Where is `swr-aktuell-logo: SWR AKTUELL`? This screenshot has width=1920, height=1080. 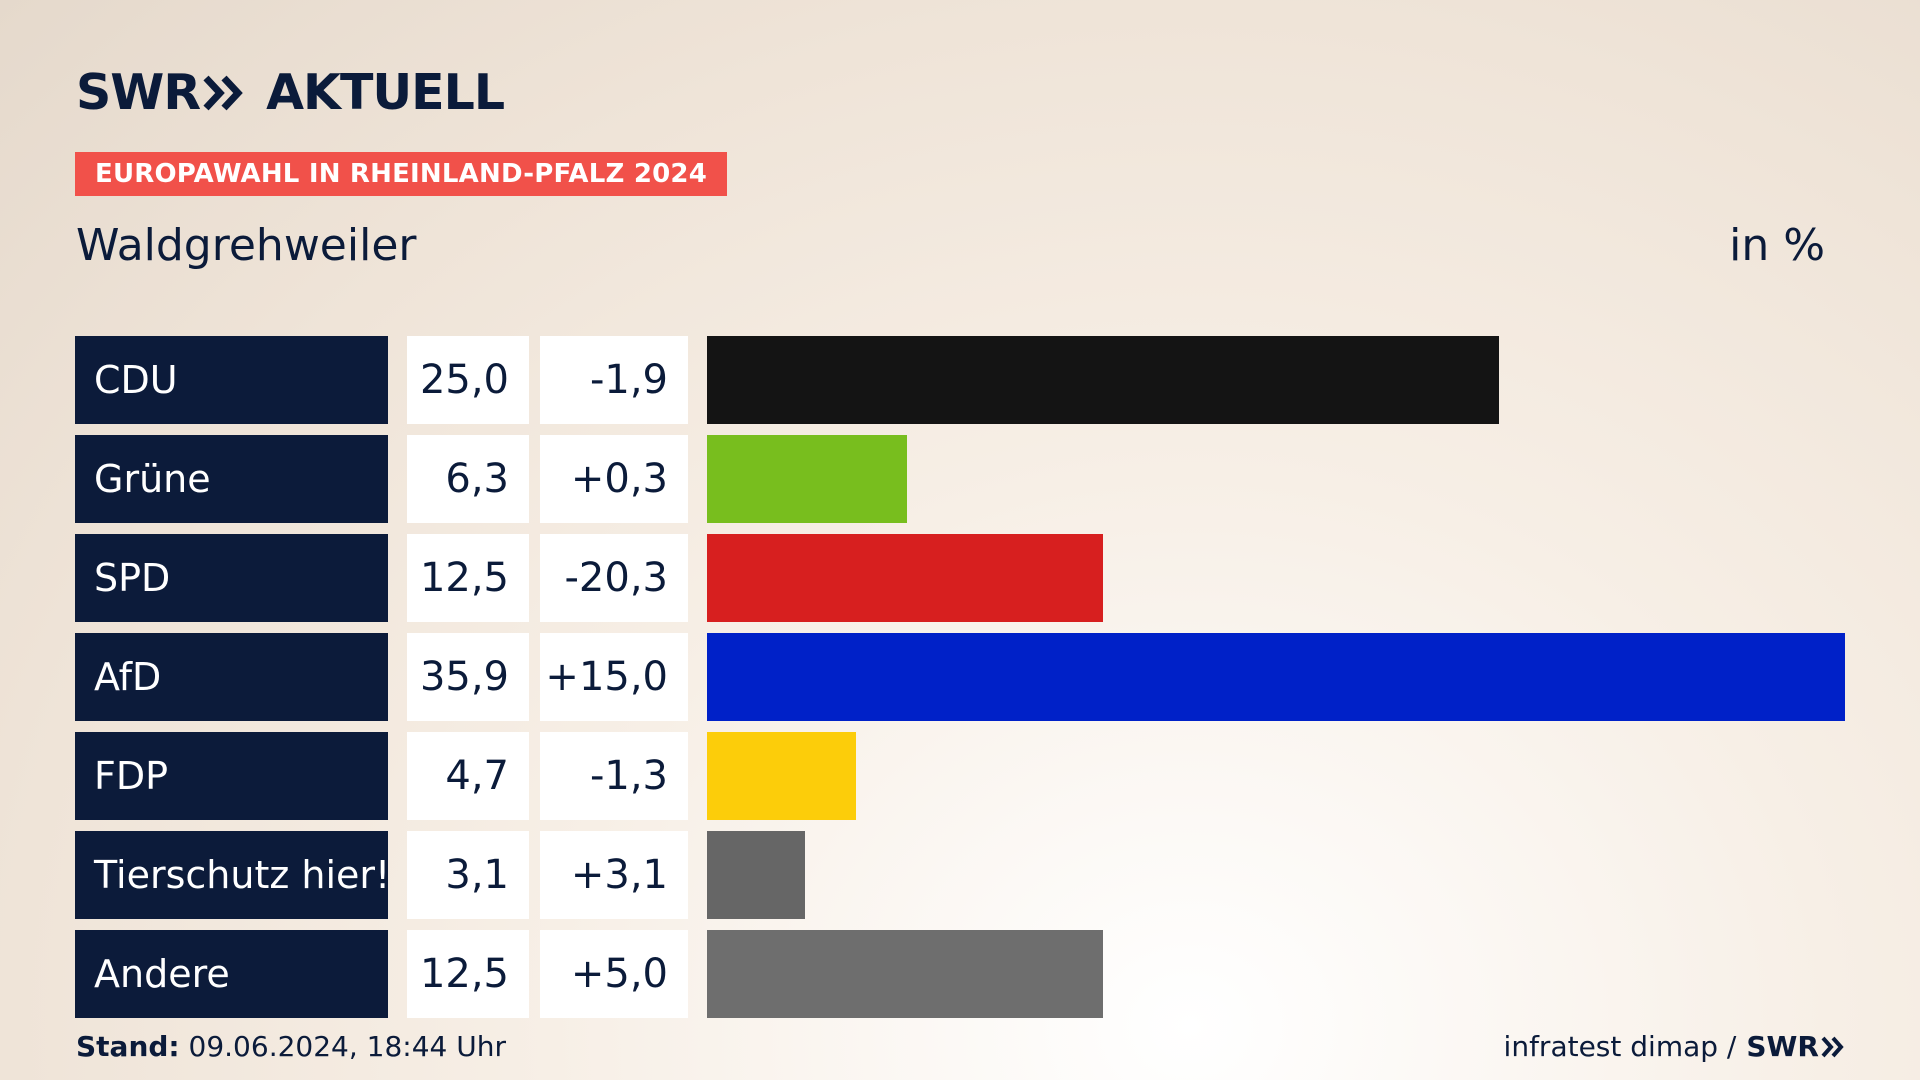
swr-aktuell-logo: SWR AKTUELL is located at coordinates (290, 92).